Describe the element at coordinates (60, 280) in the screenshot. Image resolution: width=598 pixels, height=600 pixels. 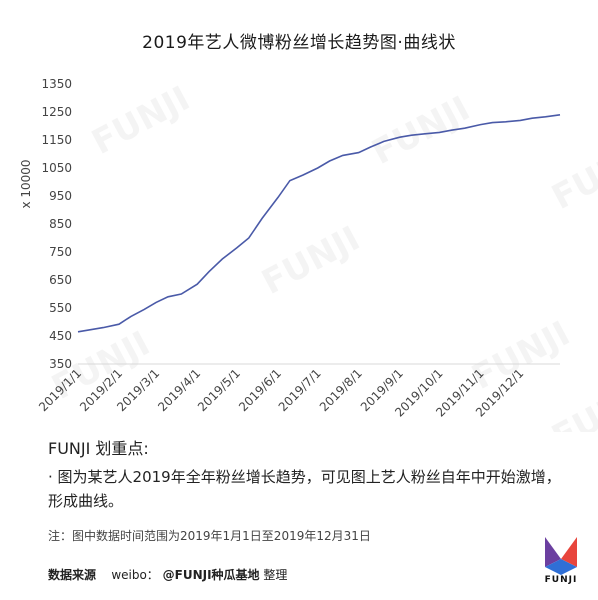
I see `y-tick-label: 650` at that location.